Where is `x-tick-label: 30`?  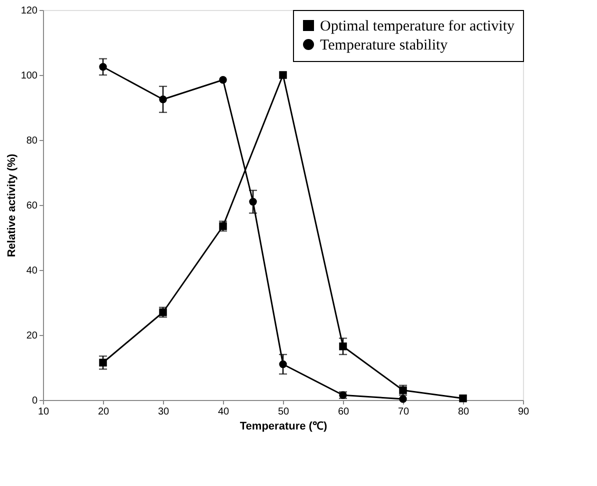 x-tick-label: 30 is located at coordinates (164, 412).